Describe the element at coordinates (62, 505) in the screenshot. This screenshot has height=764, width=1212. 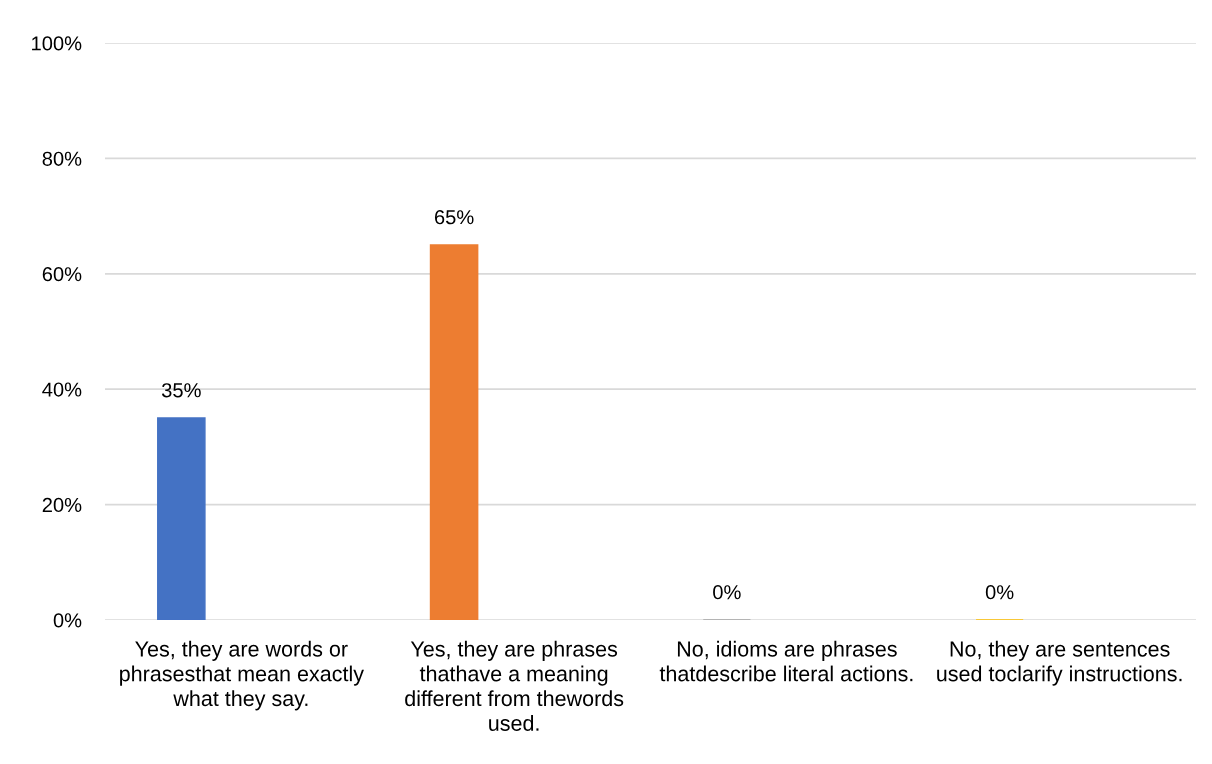
I see `y-tick-label: 20%` at that location.